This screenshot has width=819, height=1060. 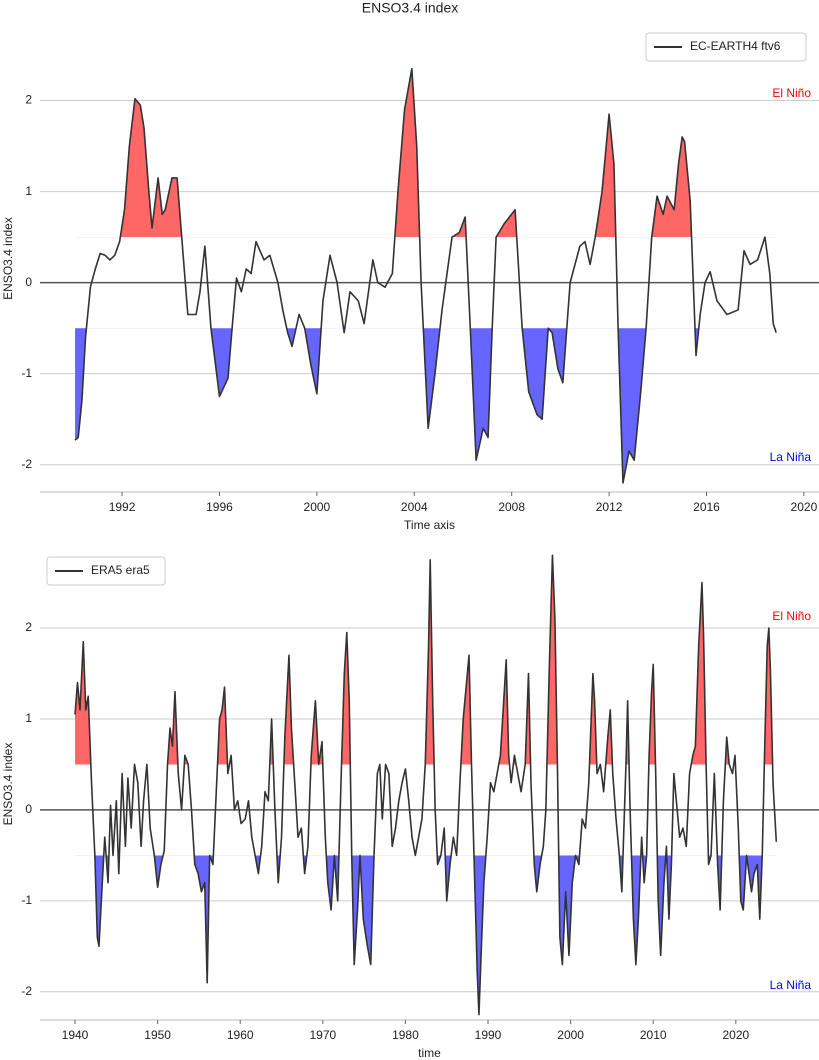 I want to click on x-tick-label: 2010, so click(x=653, y=1035).